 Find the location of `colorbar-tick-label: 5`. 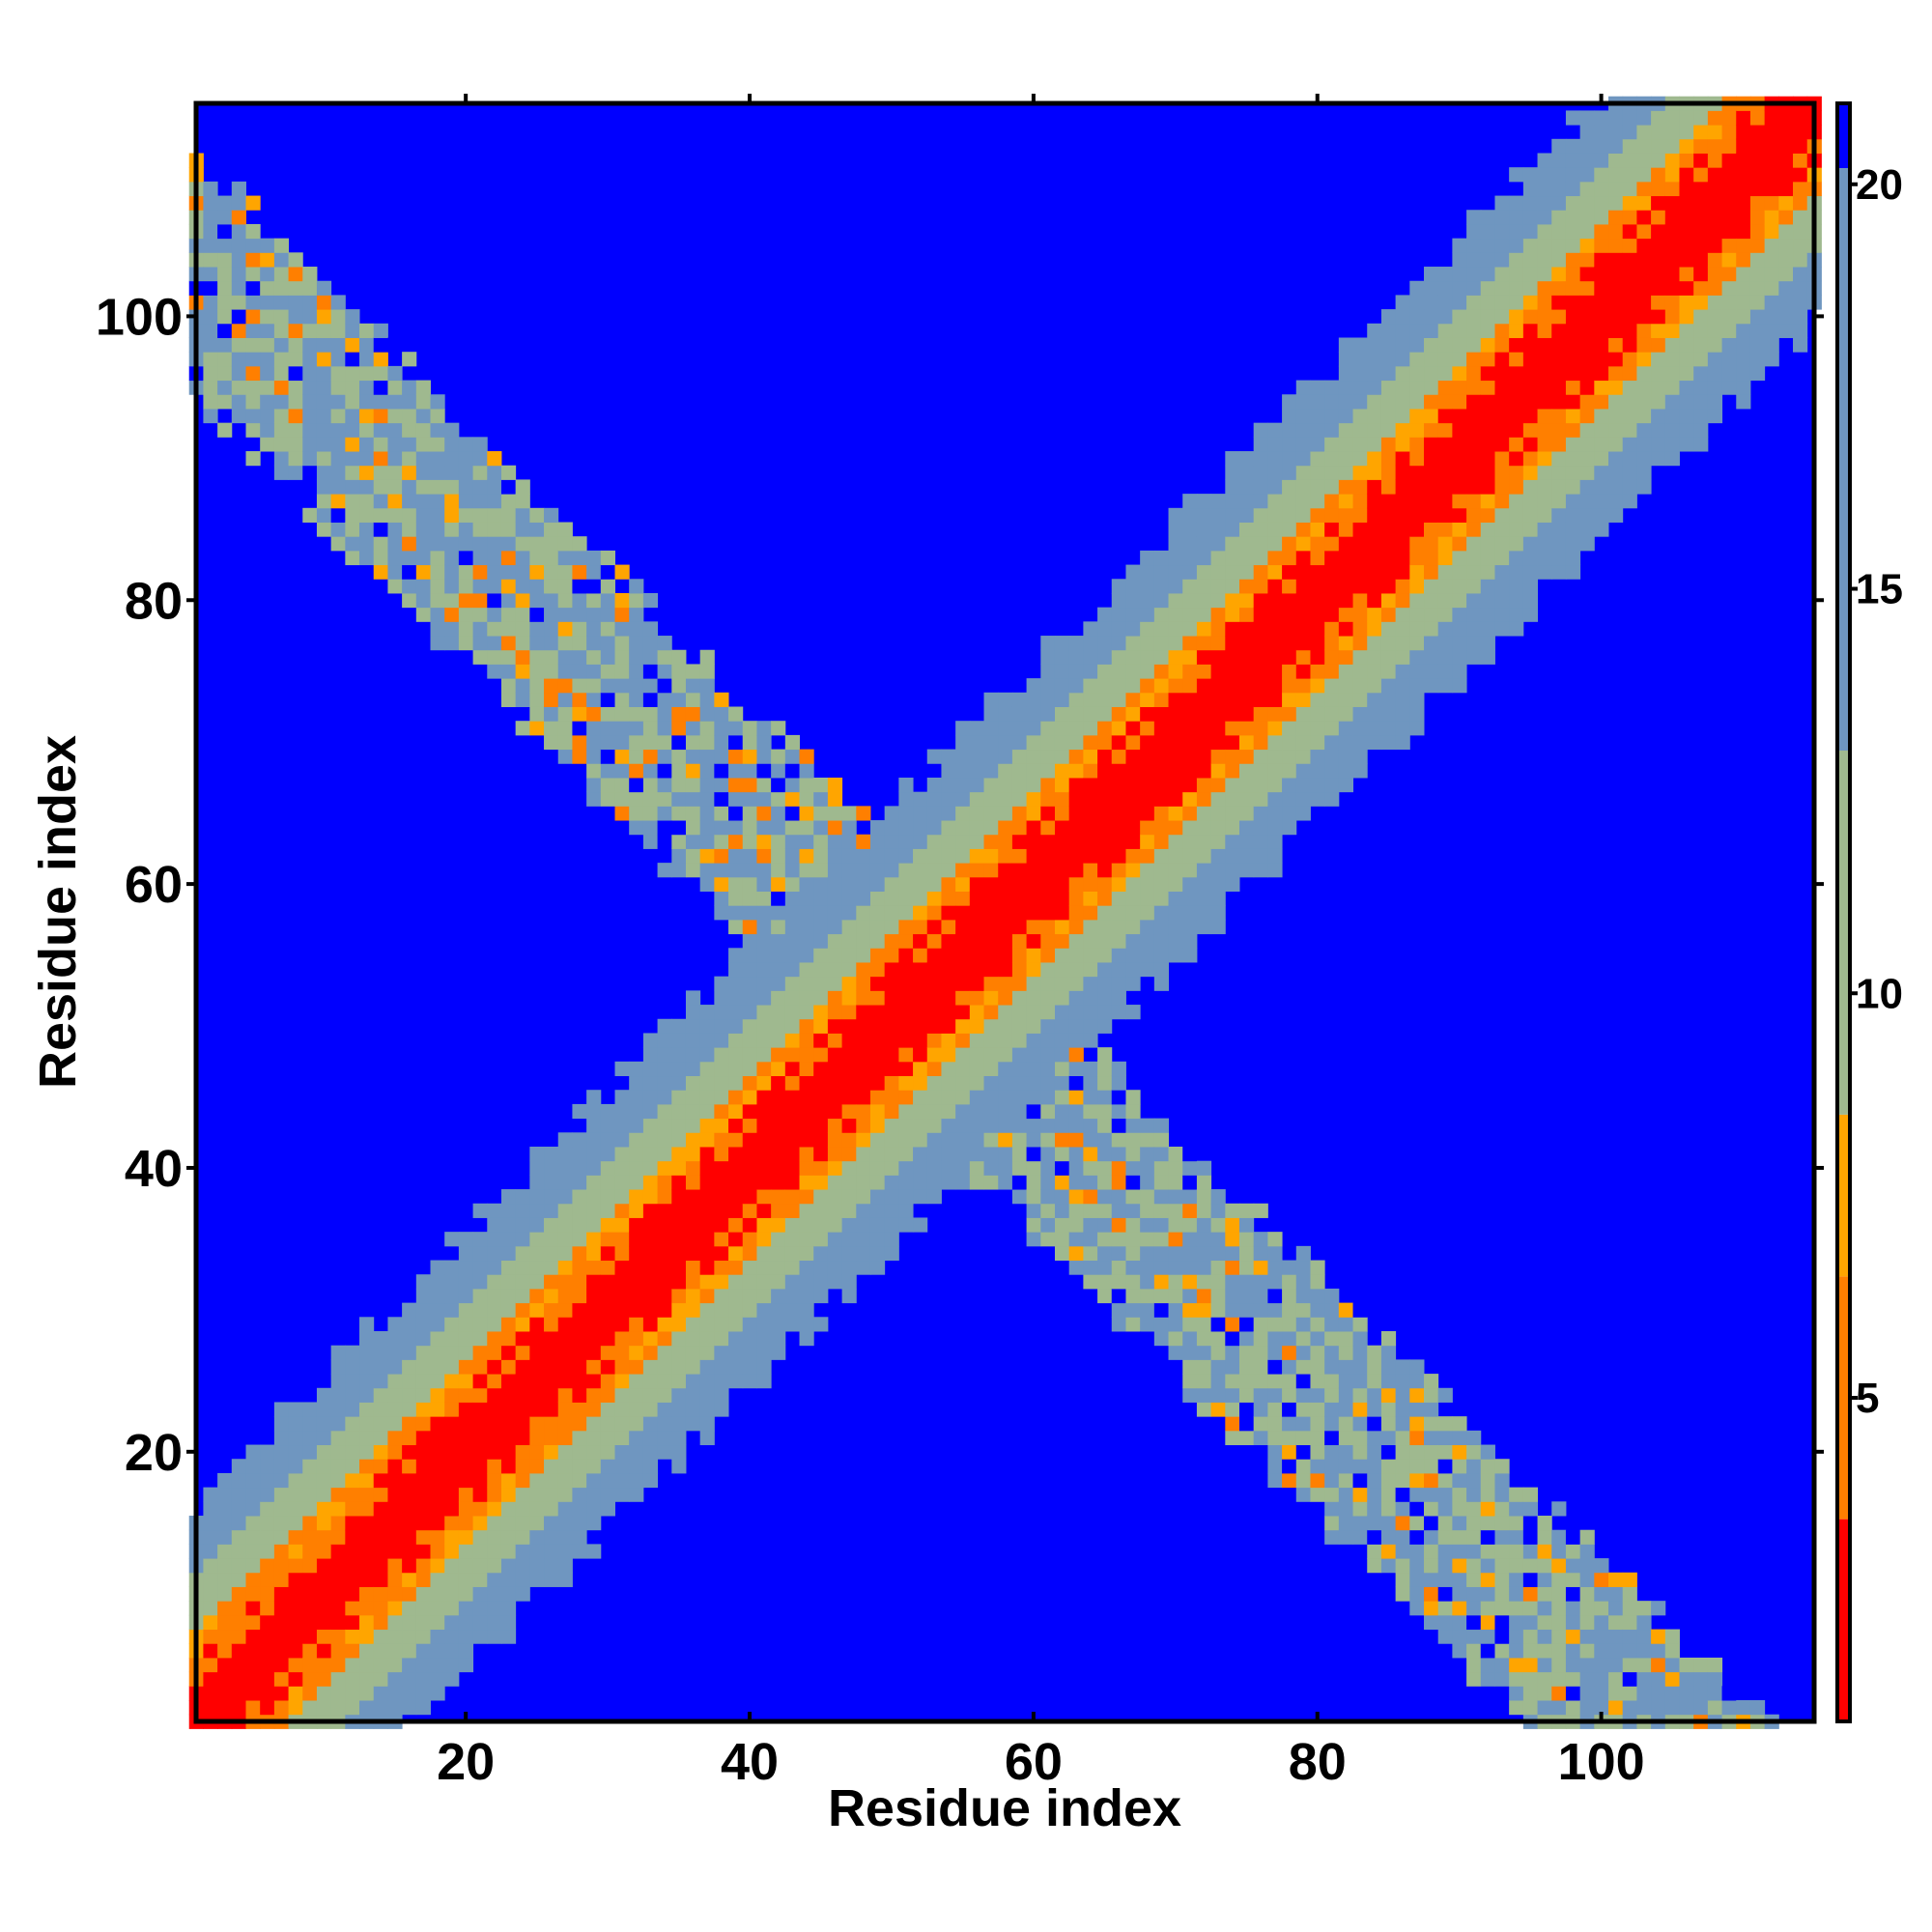

colorbar-tick-label: 5 is located at coordinates (1867, 1398).